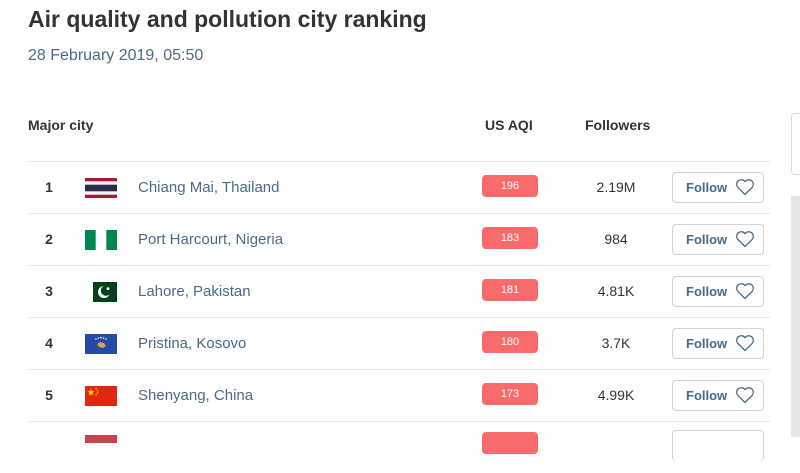 This screenshot has height=473, width=800. What do you see at coordinates (49, 343) in the screenshot?
I see `rank-number: 4` at bounding box center [49, 343].